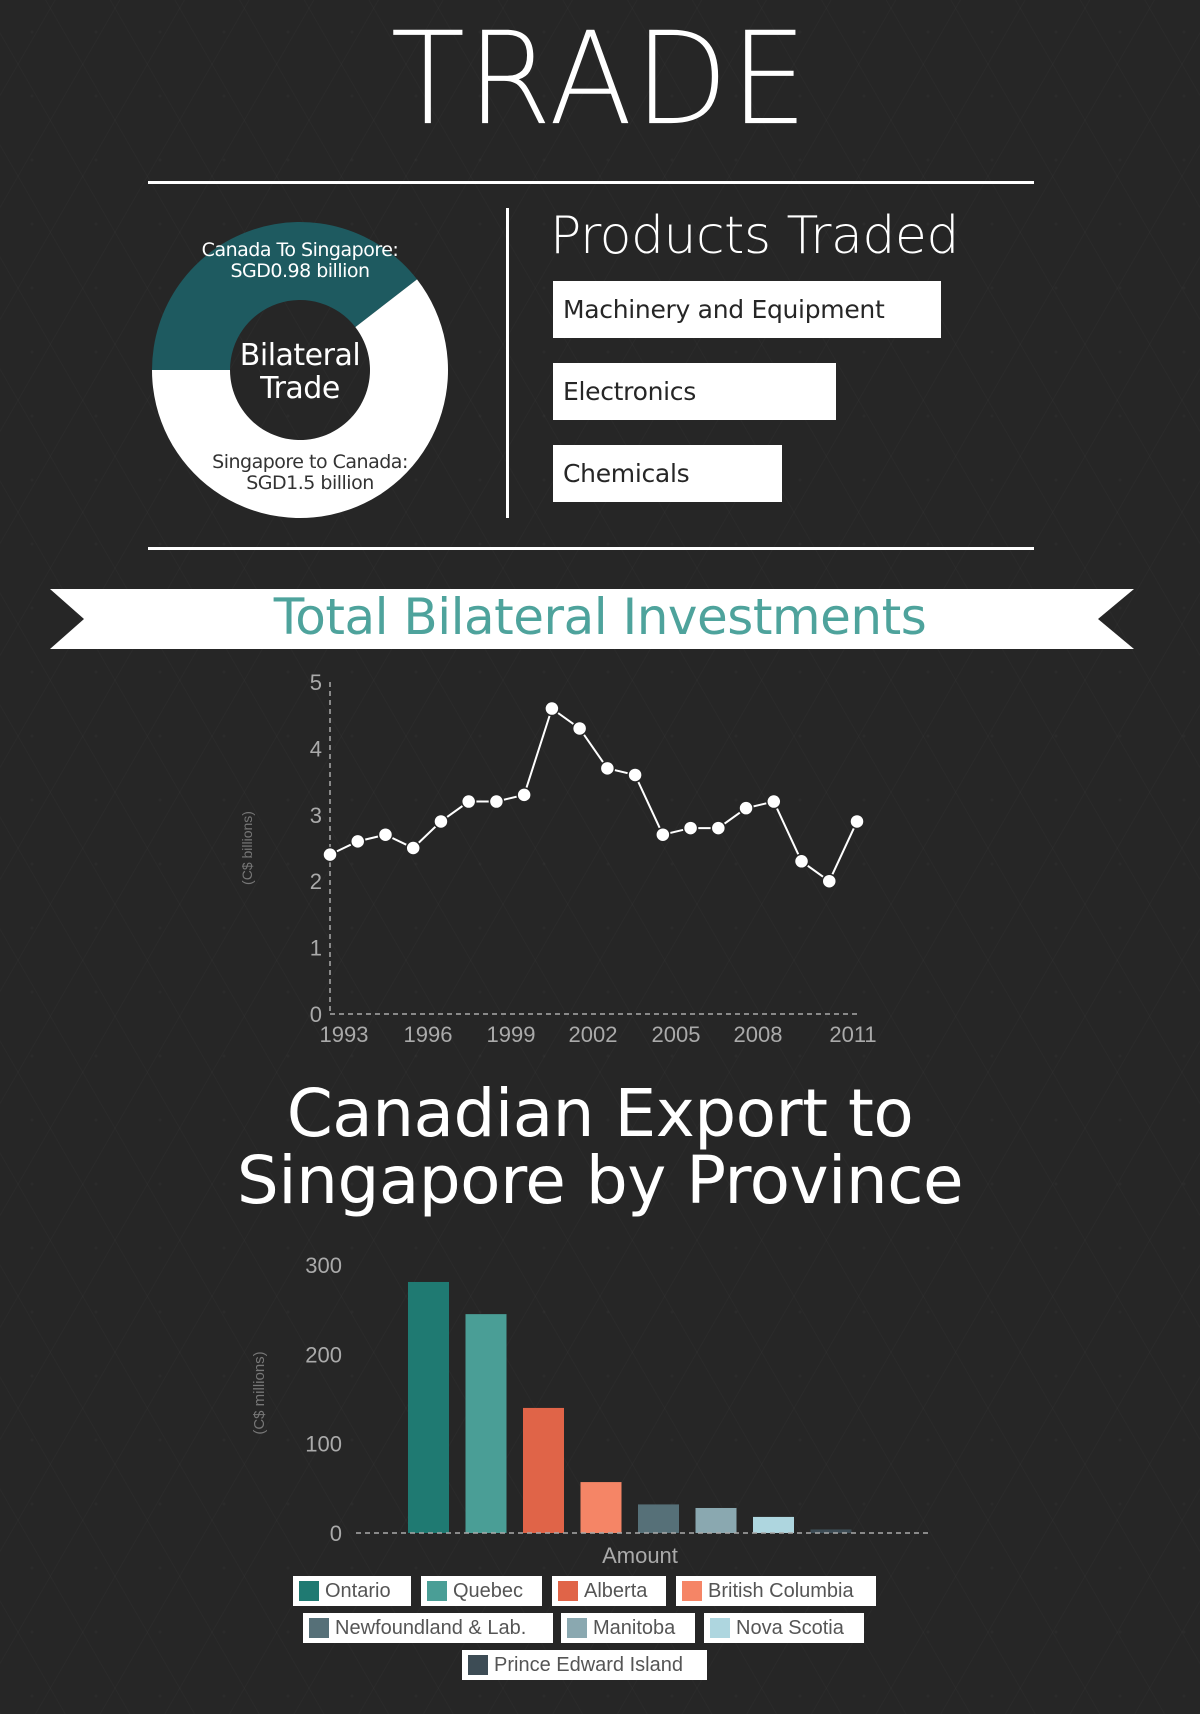 The height and width of the screenshot is (1714, 1200). I want to click on donut-label-singapore-title: Singapore to Canada:, so click(310, 462).